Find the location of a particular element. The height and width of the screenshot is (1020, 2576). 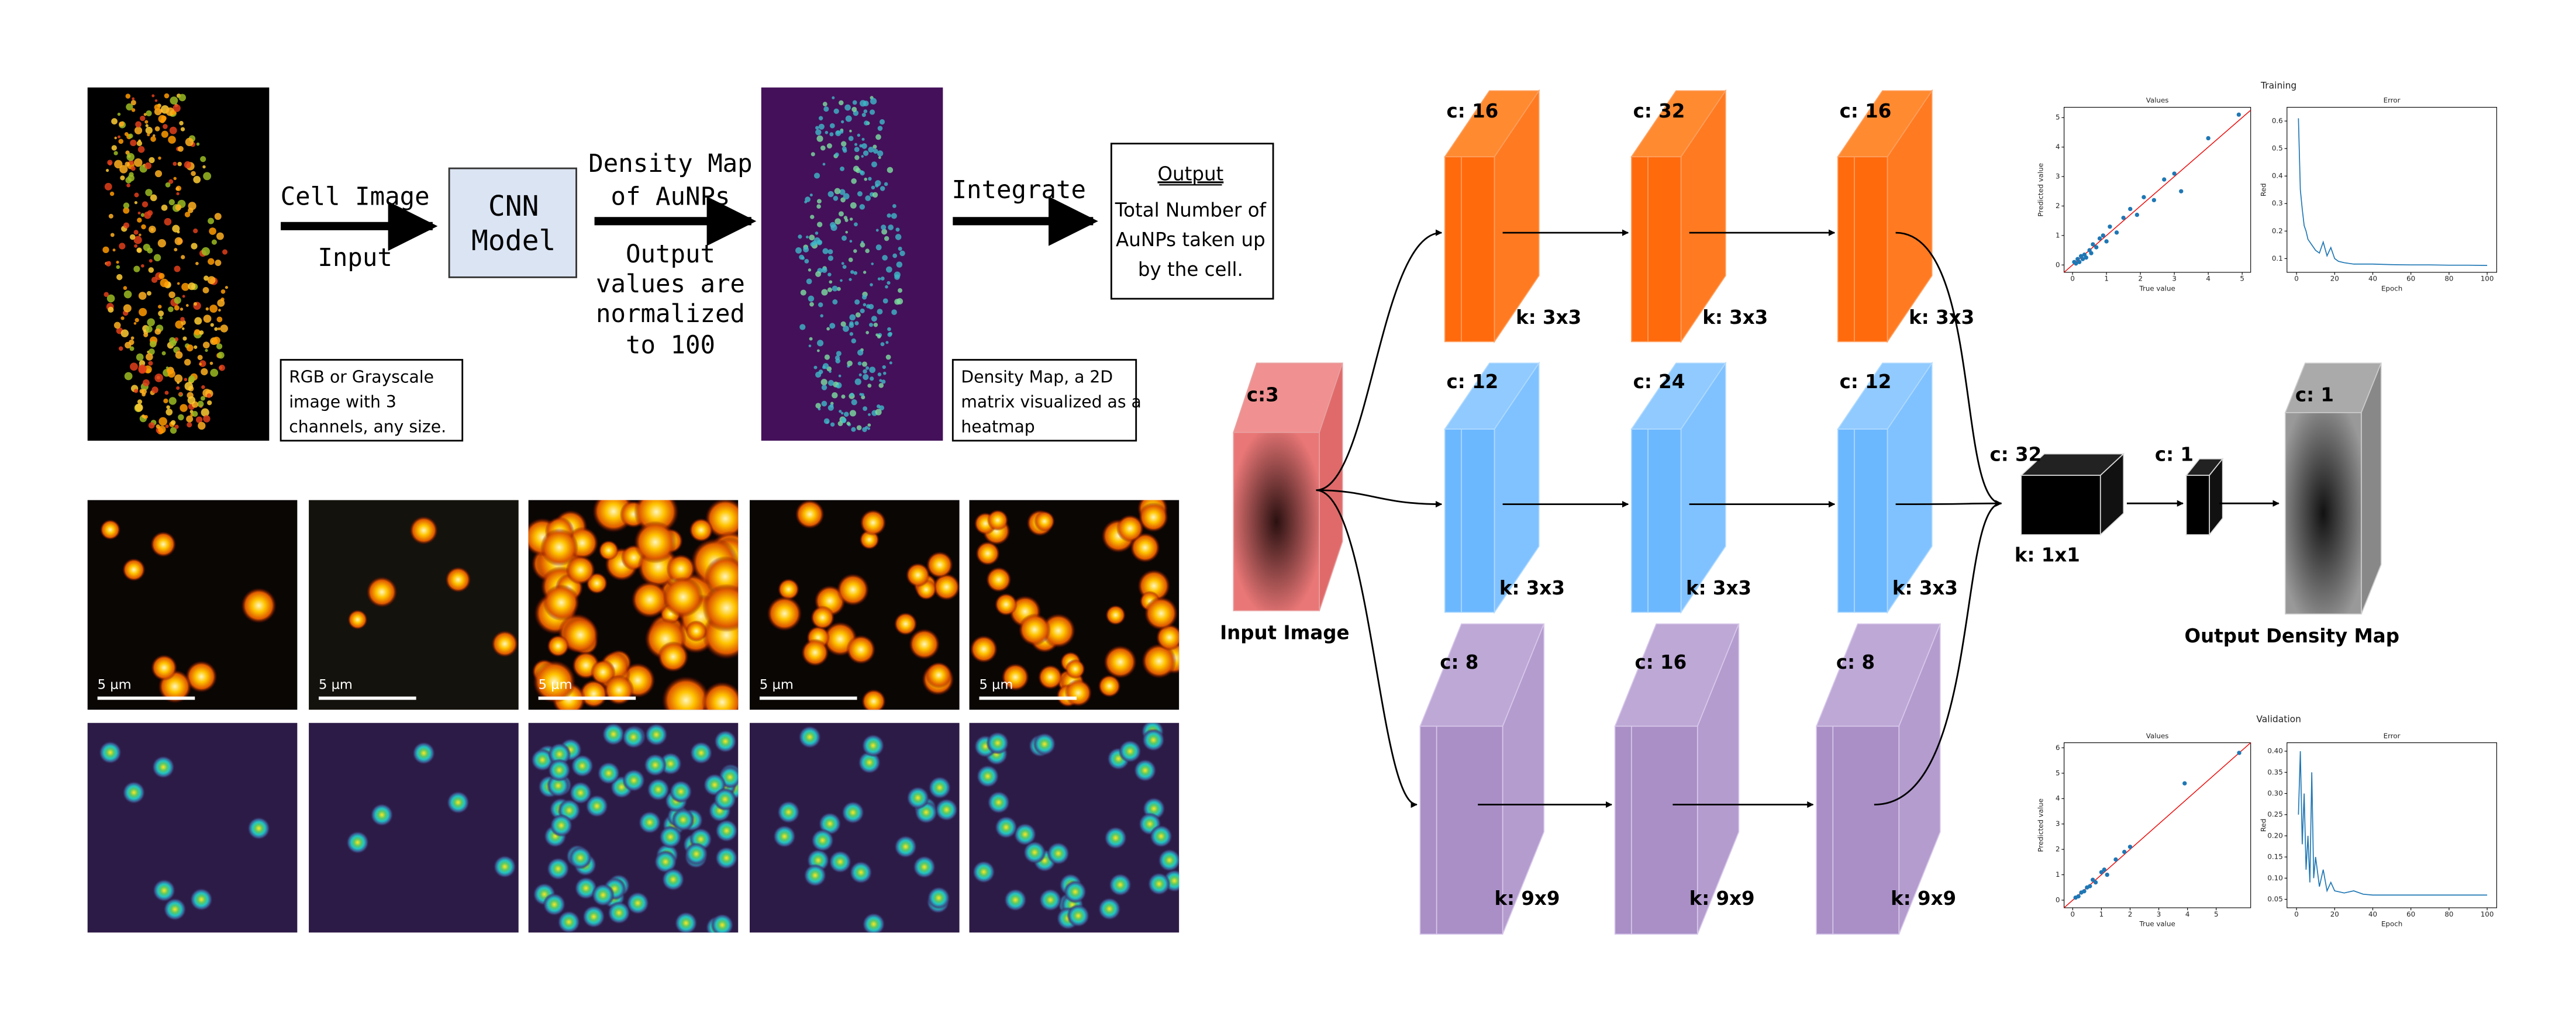

input-sub: Input is located at coordinates (355, 257).